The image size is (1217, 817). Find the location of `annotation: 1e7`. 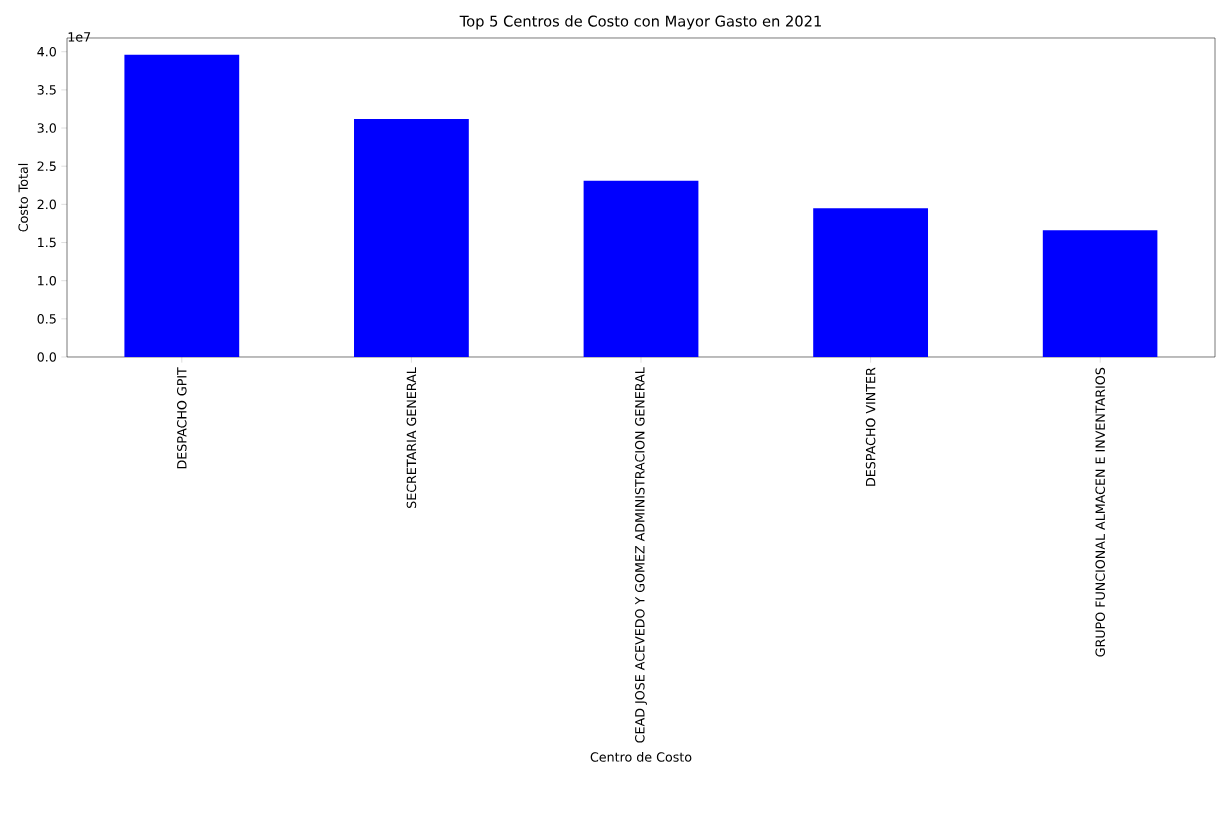

annotation: 1e7 is located at coordinates (79, 37).